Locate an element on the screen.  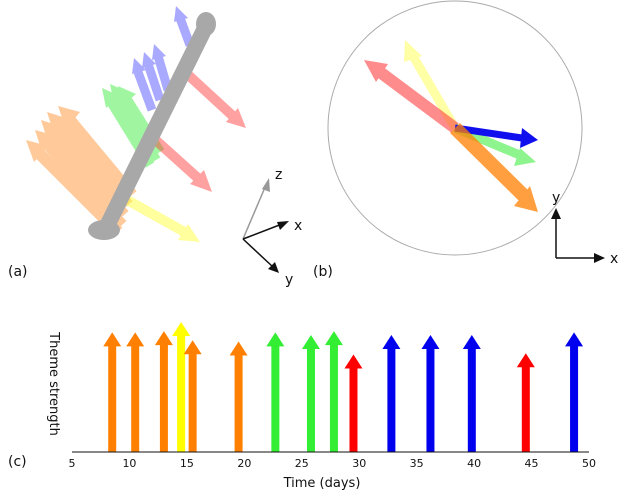
axis-a-y is located at coordinates (260, 255).